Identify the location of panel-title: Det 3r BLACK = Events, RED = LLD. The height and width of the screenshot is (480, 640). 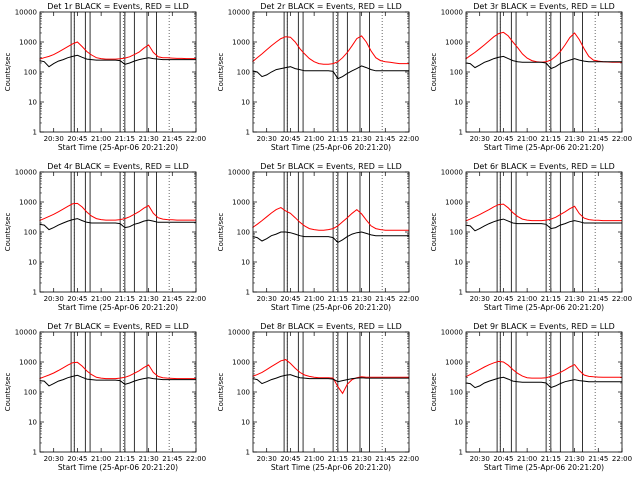
(544, 6).